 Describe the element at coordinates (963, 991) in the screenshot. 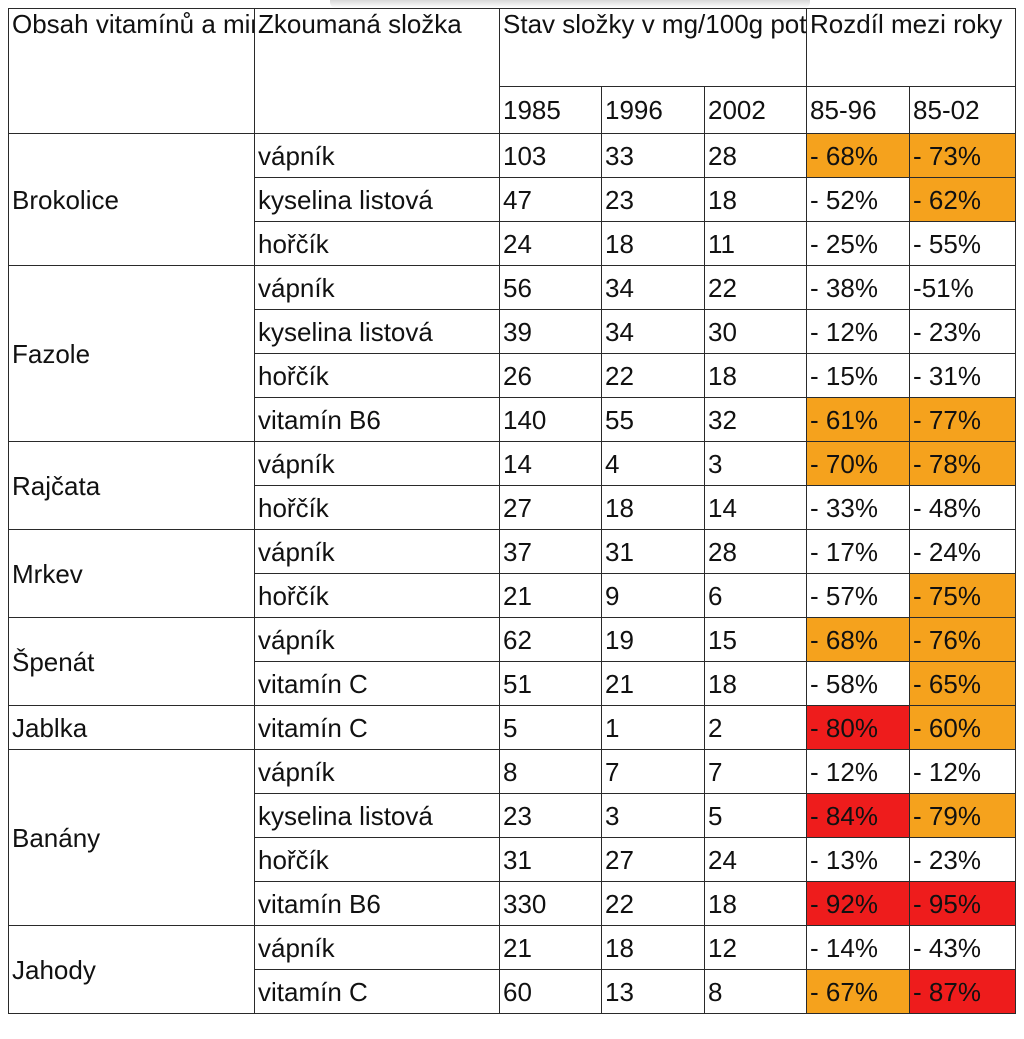

I see `diff-85-02: - 87%` at that location.